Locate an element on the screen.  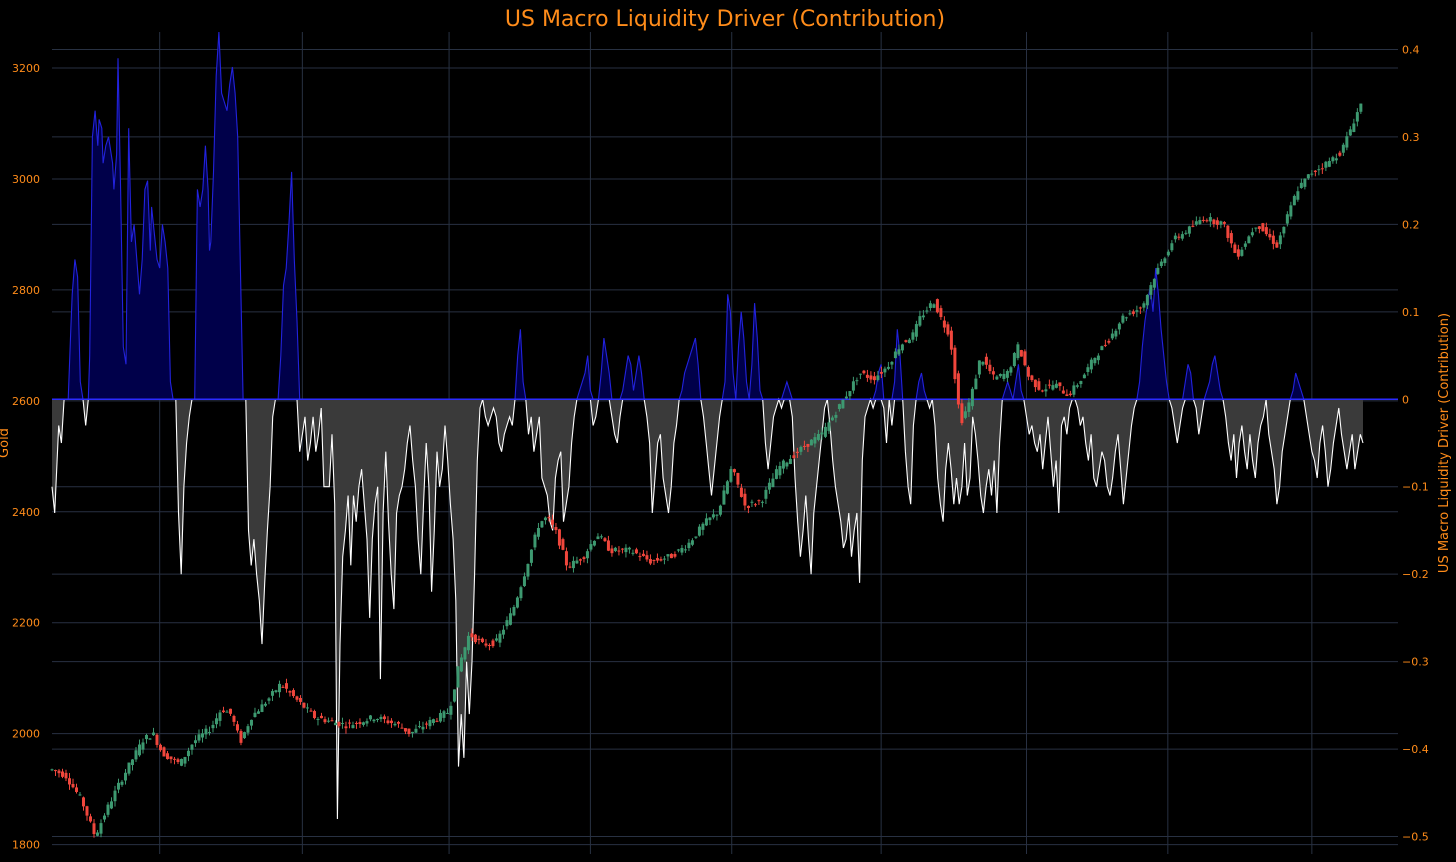
right-tick-label: 0.4 is located at coordinates (1411, 49).